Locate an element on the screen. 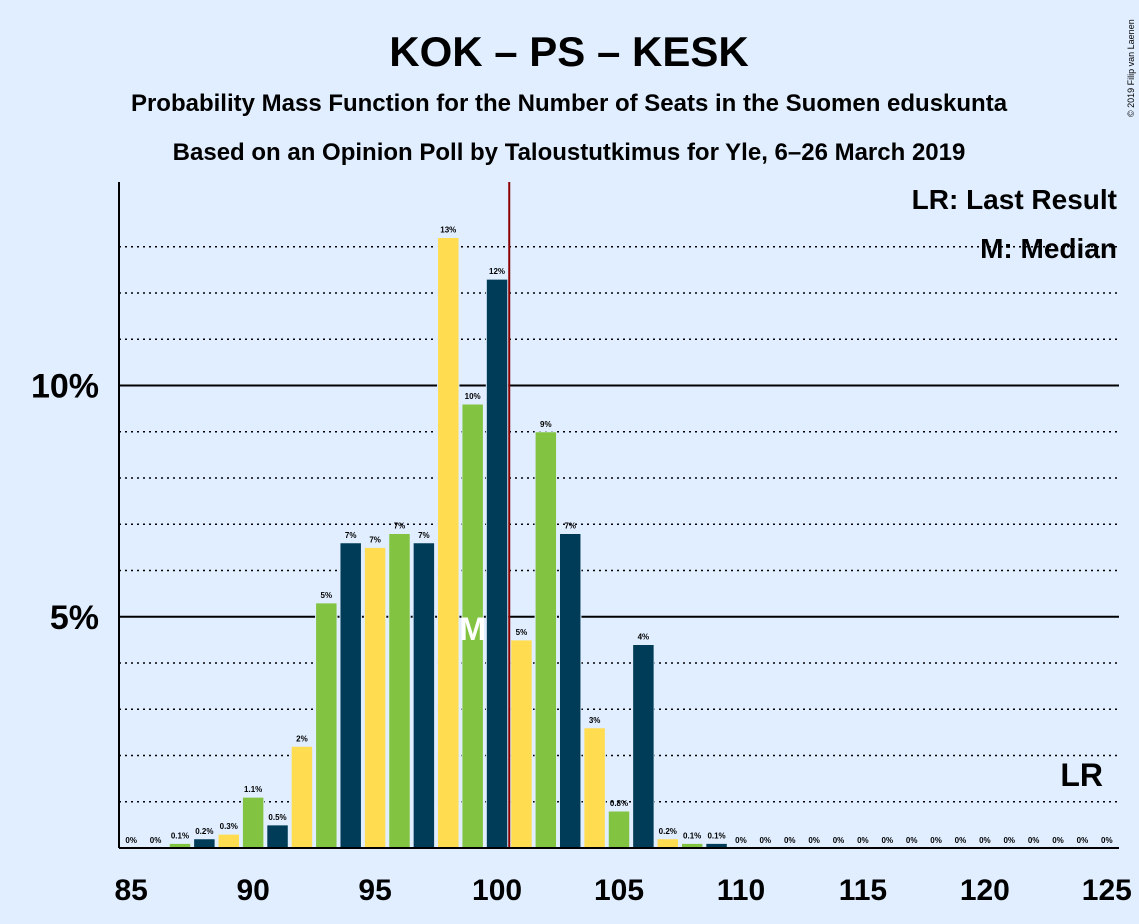 The height and width of the screenshot is (924, 1139). bar-label-seat-99: 10% is located at coordinates (473, 396).